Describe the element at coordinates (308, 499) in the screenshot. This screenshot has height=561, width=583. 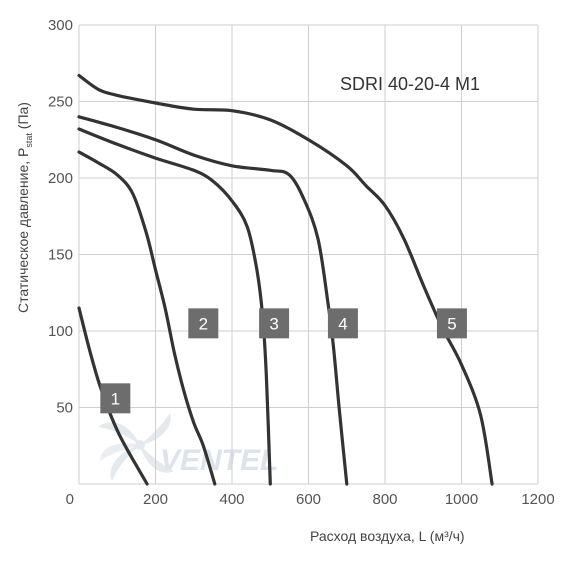
I see `x-tick-label: 600` at that location.